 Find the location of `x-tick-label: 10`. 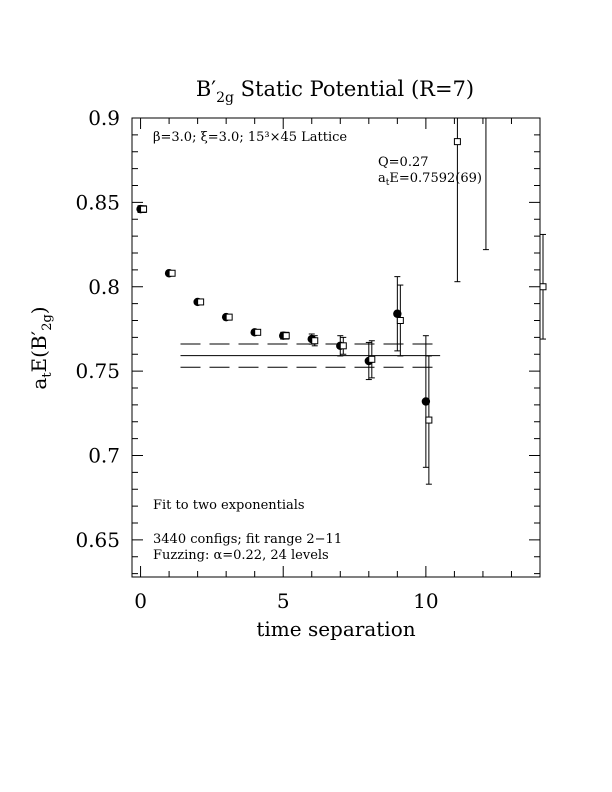

x-tick-label: 10 is located at coordinates (425, 601).